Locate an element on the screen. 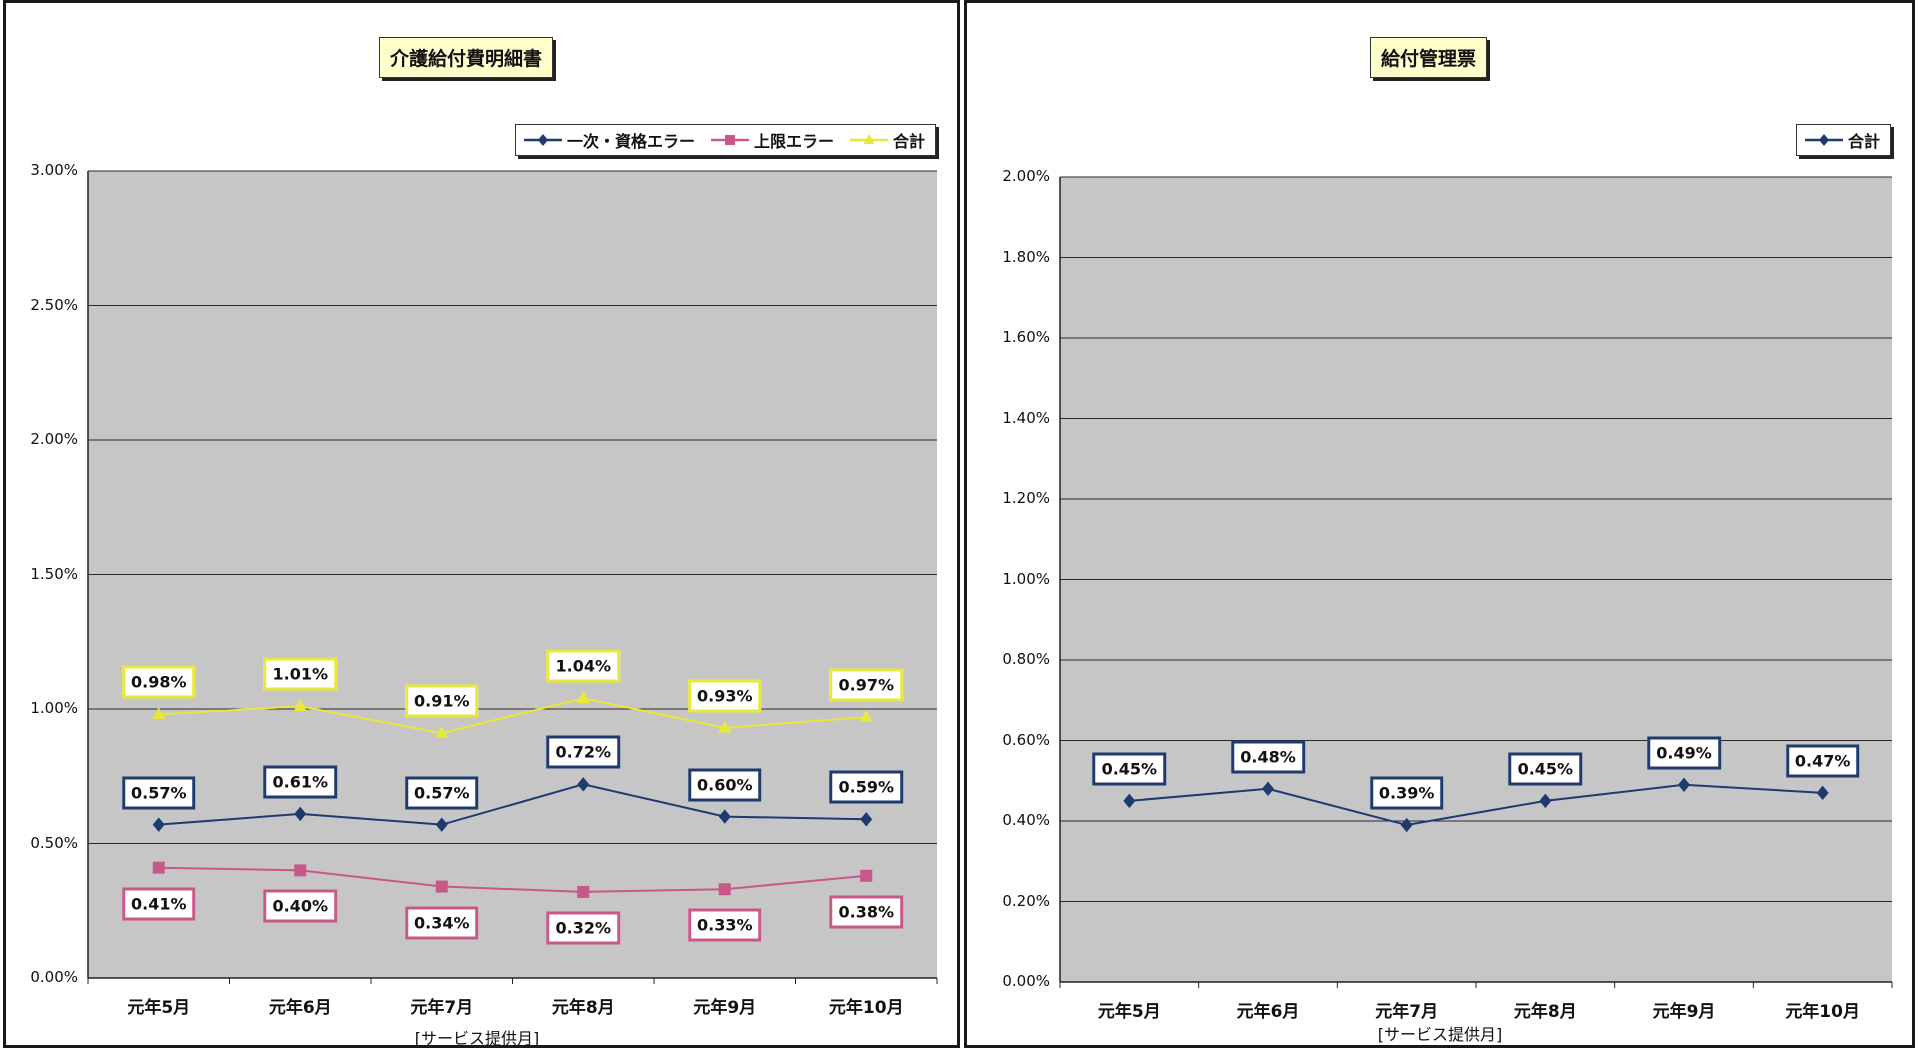 The width and height of the screenshot is (1918, 1050). y-tick-label: 0.80% is located at coordinates (1026, 659).